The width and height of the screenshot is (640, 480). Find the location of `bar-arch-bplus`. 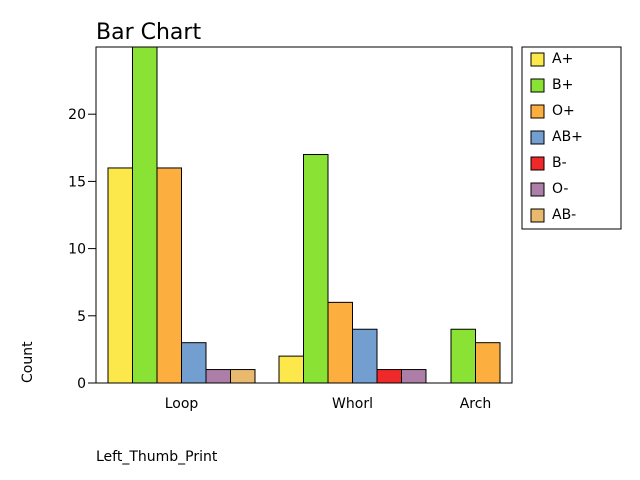

bar-arch-bplus is located at coordinates (463, 356).